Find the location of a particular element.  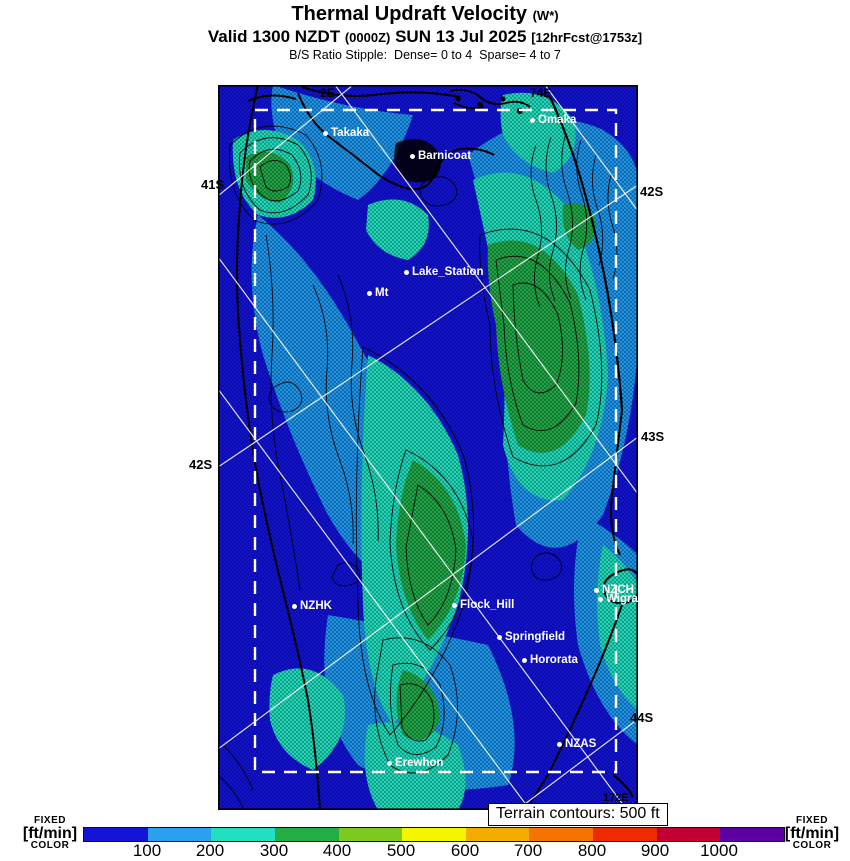

lat-label-41s: 41S is located at coordinates (213, 184).